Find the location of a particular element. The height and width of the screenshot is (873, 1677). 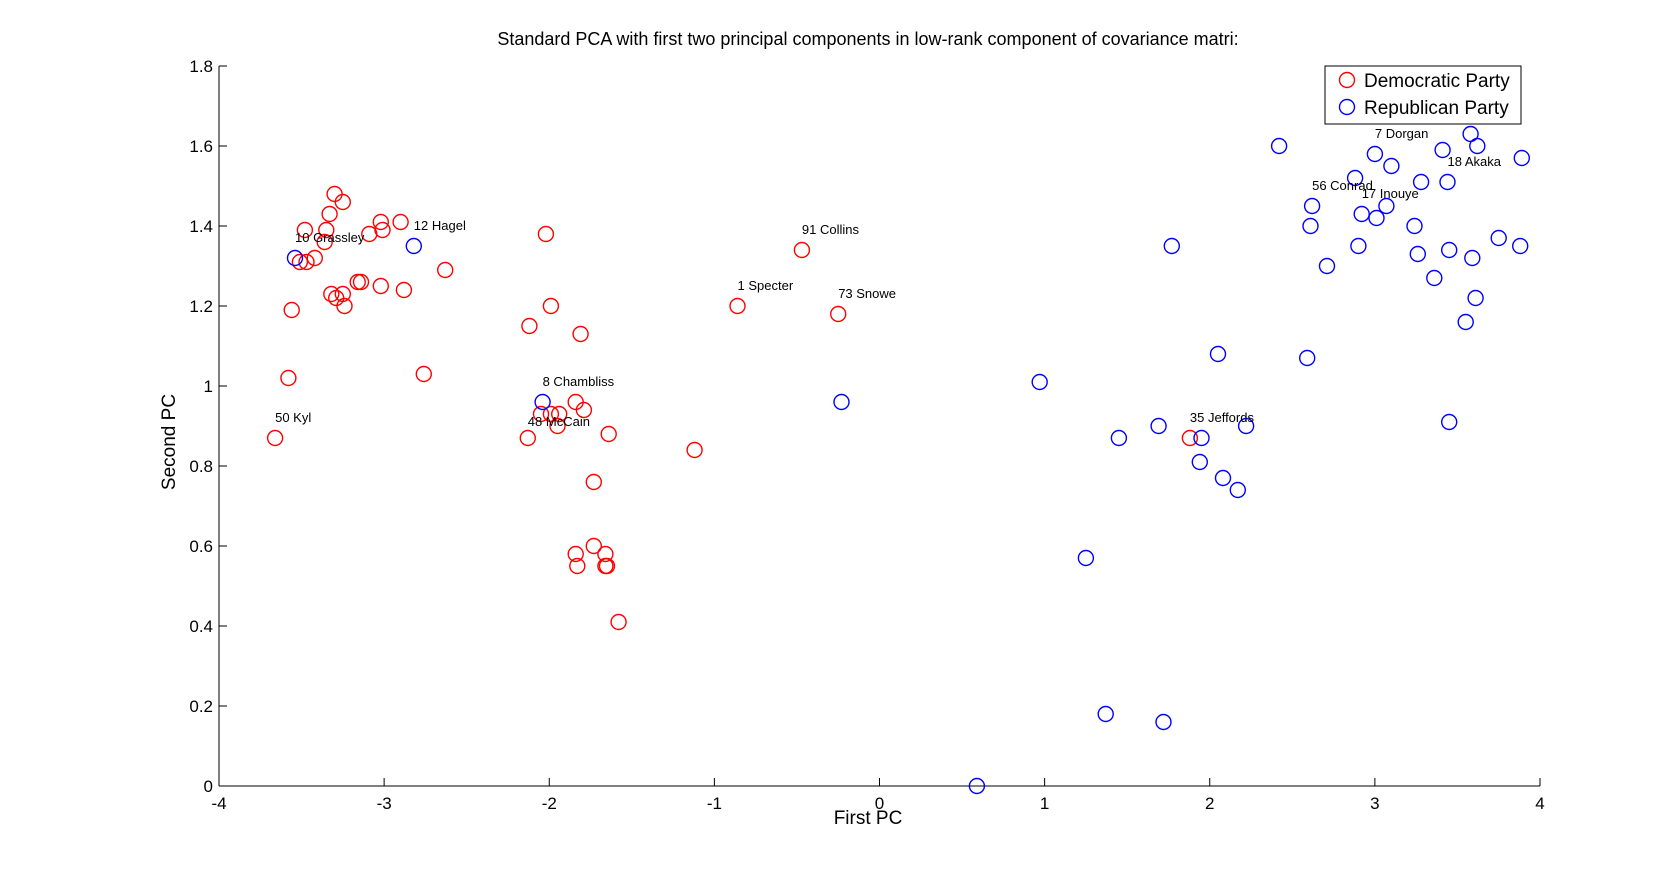

point-annotation: 1 Specter is located at coordinates (766, 285).